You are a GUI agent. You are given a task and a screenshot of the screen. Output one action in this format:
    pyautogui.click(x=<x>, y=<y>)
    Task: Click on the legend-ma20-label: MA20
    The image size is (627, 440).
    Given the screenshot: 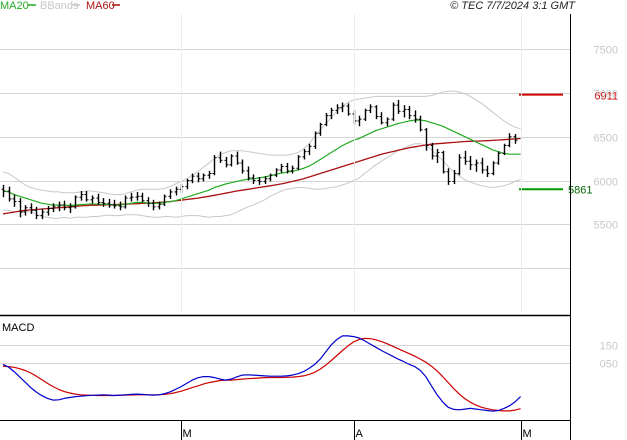 What is the action you would take?
    pyautogui.click(x=14, y=6)
    